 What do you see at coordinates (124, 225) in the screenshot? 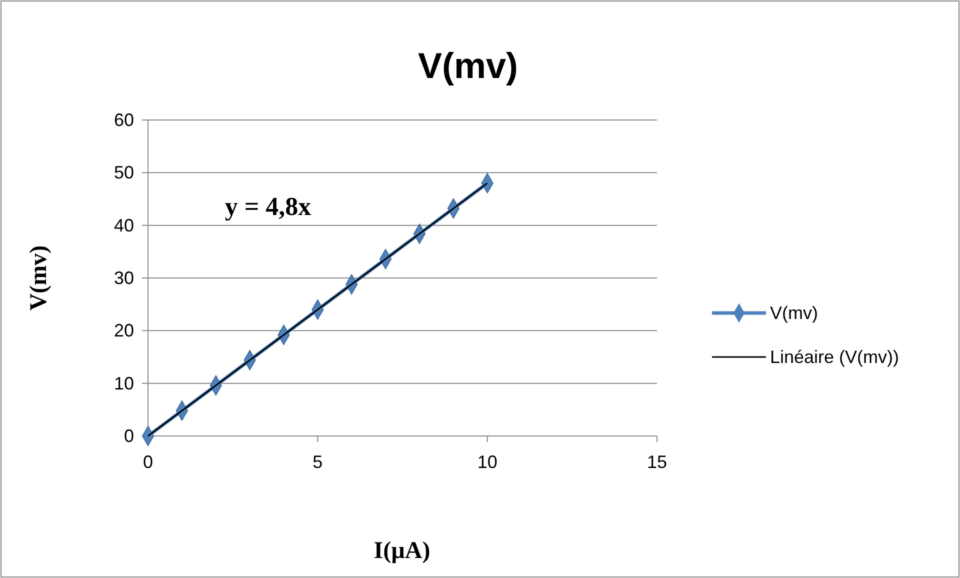
I see `y-tick-label: 40` at bounding box center [124, 225].